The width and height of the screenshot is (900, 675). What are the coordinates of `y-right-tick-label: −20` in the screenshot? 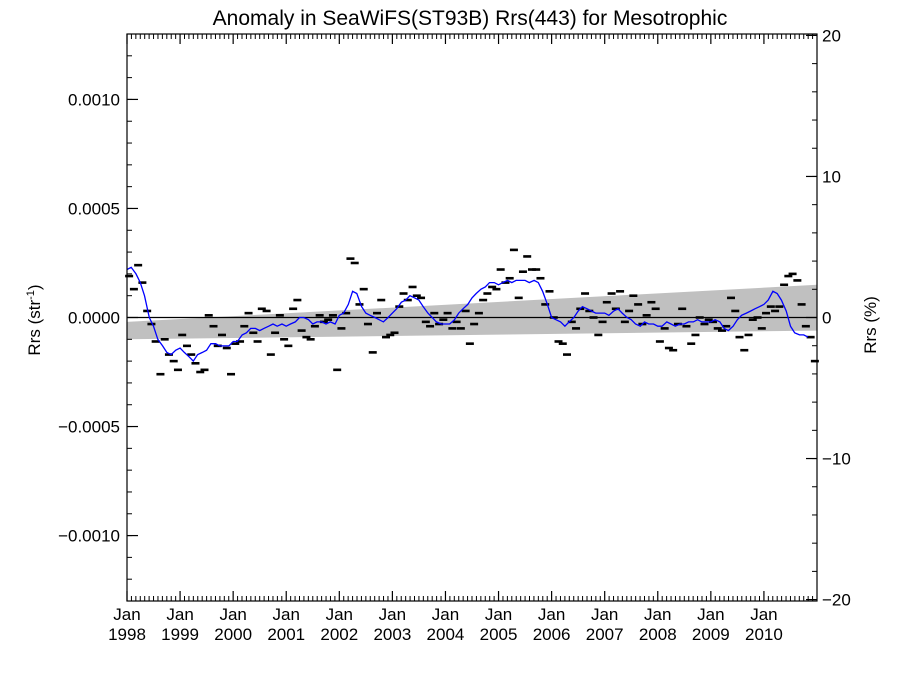 It's located at (836, 600).